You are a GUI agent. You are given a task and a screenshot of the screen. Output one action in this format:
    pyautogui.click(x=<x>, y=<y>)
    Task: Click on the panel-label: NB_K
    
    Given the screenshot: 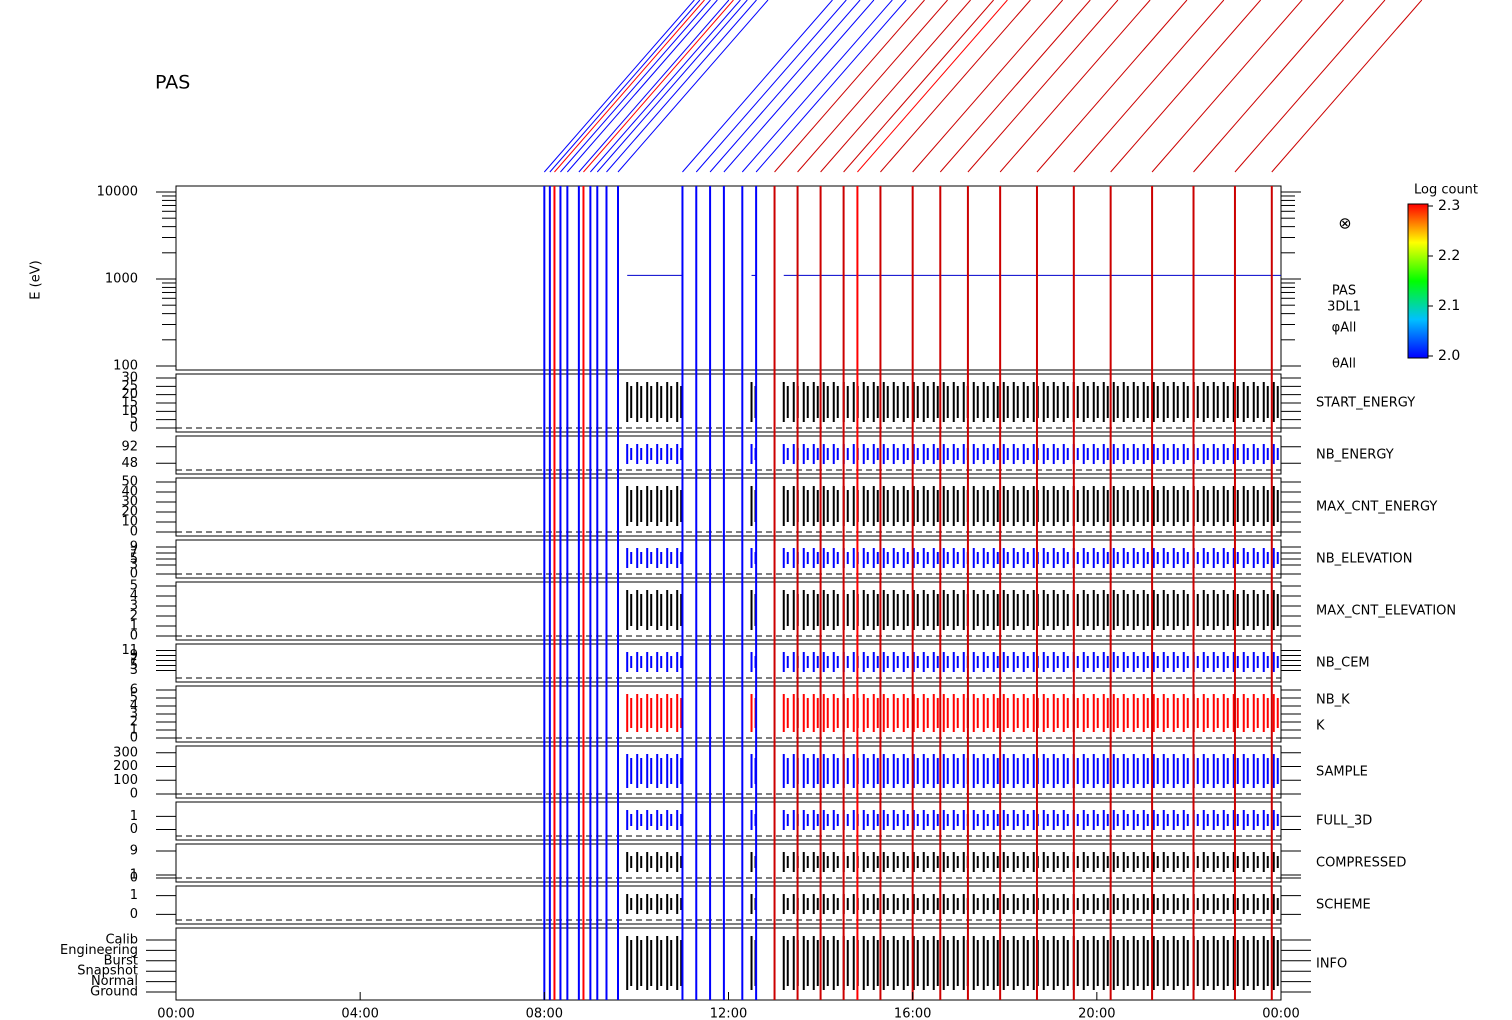 What is the action you would take?
    pyautogui.click(x=1333, y=700)
    